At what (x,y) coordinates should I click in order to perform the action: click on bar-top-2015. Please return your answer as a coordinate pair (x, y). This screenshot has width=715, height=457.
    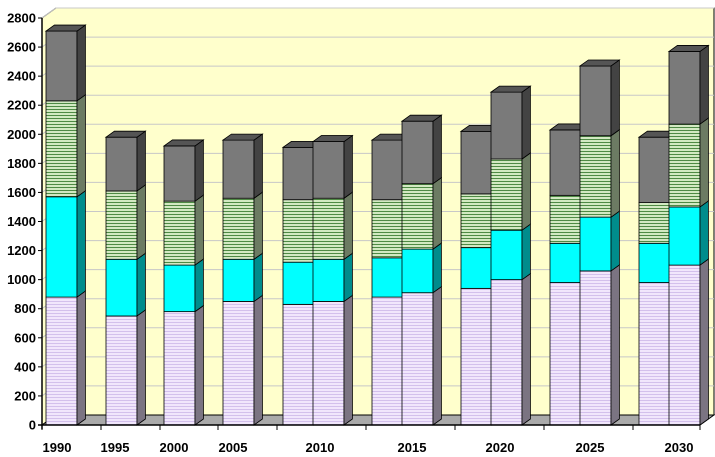
    Looking at the image, I should click on (421, 118).